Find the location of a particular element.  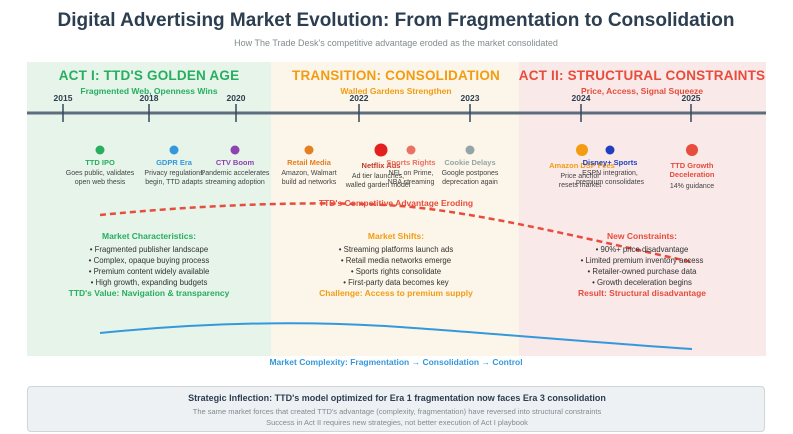

event-label: Cookie Delays is located at coordinates (470, 162).